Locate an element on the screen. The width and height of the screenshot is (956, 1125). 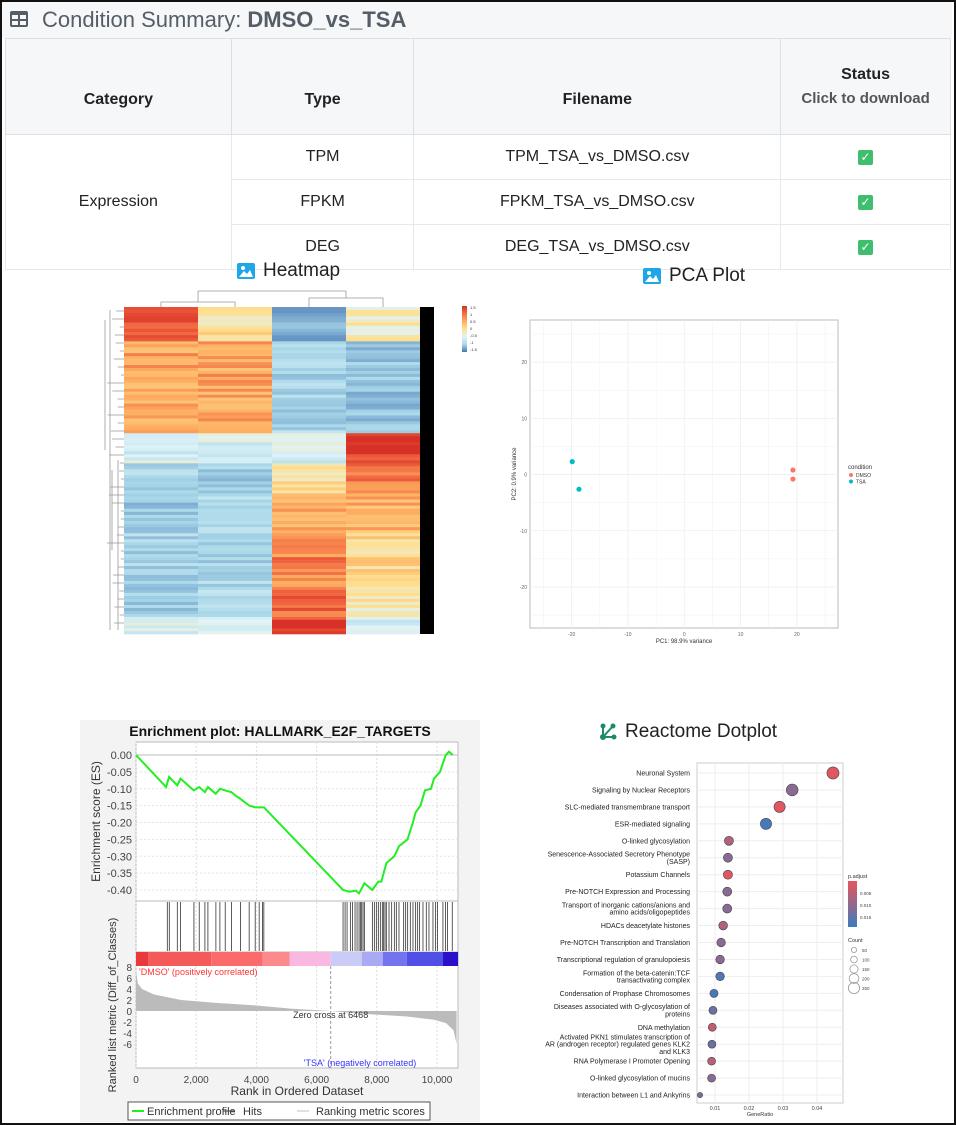
heatmap-chart: 1.5 1 0.5 0 -0.5 -1 -1.5 is located at coordinates (291, 462).